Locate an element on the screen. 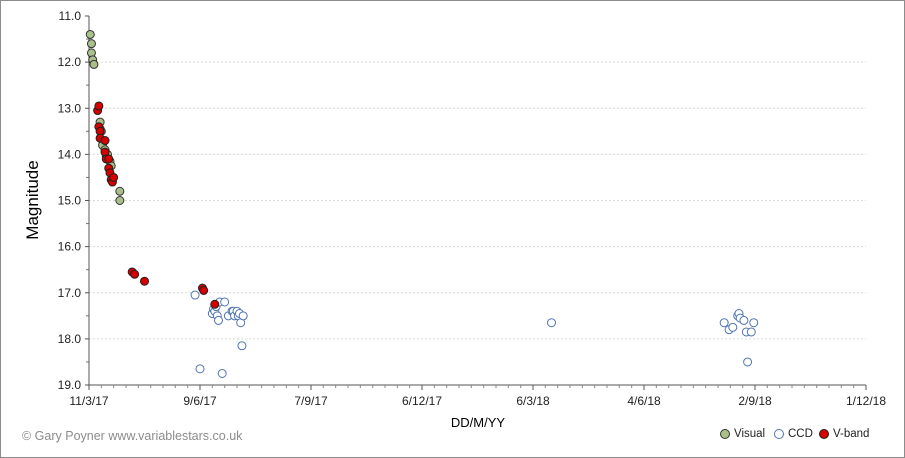  y-axis-title: Magnitude is located at coordinates (32, 199).